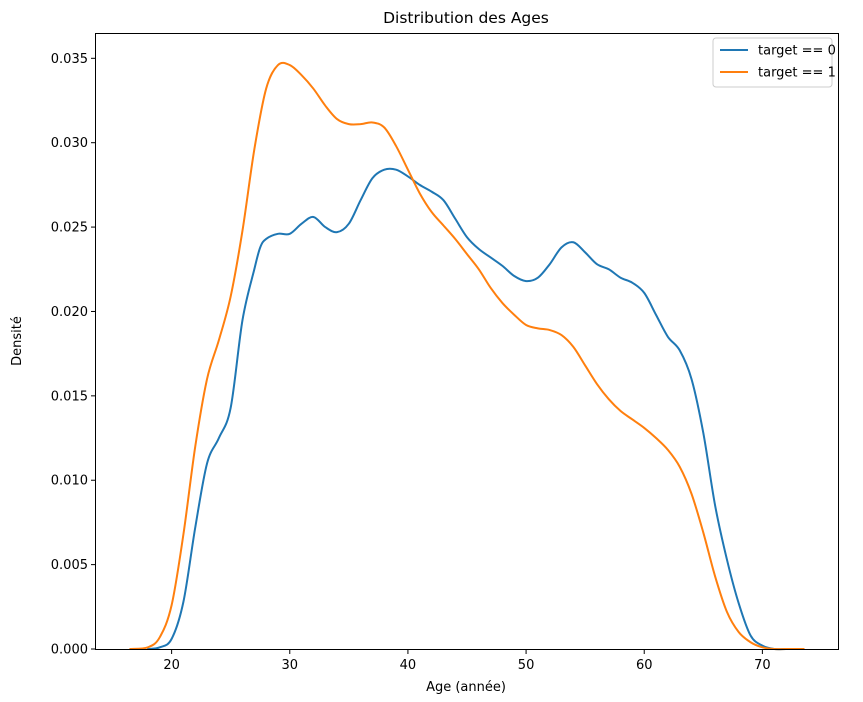 The width and height of the screenshot is (863, 702). I want to click on x-tick-label: 60, so click(644, 665).